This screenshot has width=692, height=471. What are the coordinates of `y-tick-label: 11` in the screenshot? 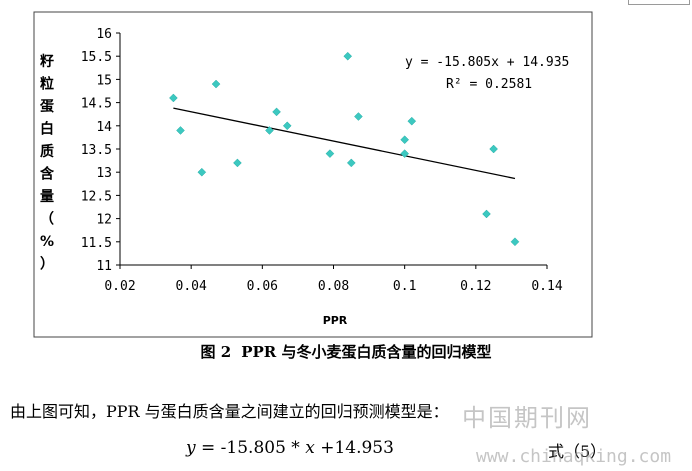 It's located at (104, 266).